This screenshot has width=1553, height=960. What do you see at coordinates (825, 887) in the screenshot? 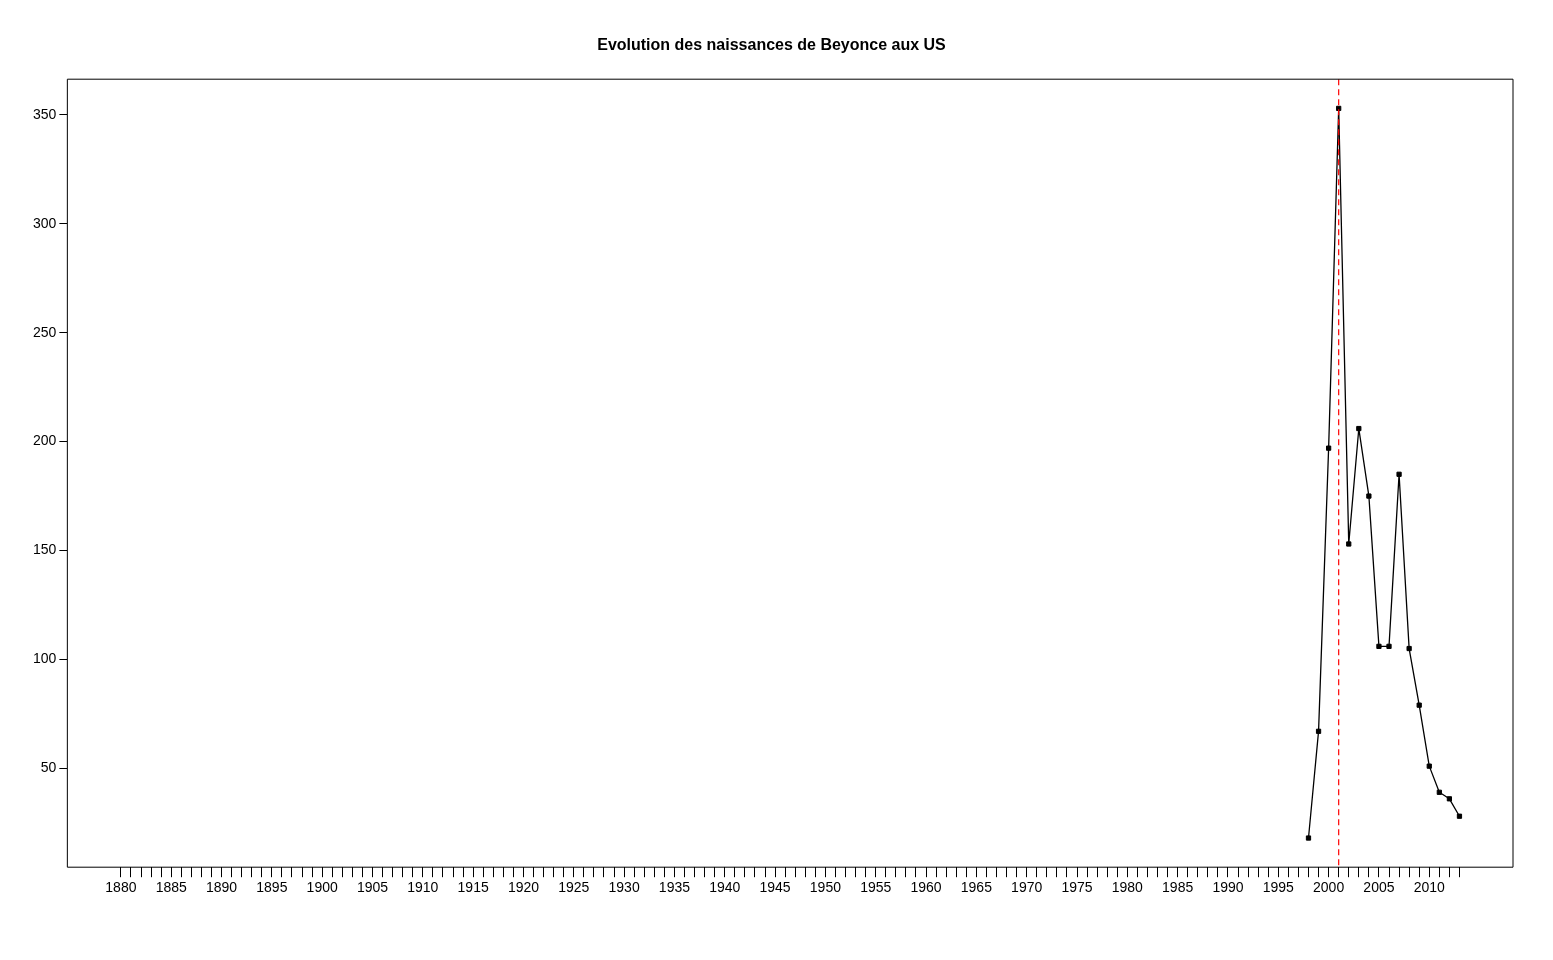
I see `x-tick-label: 1950` at bounding box center [825, 887].